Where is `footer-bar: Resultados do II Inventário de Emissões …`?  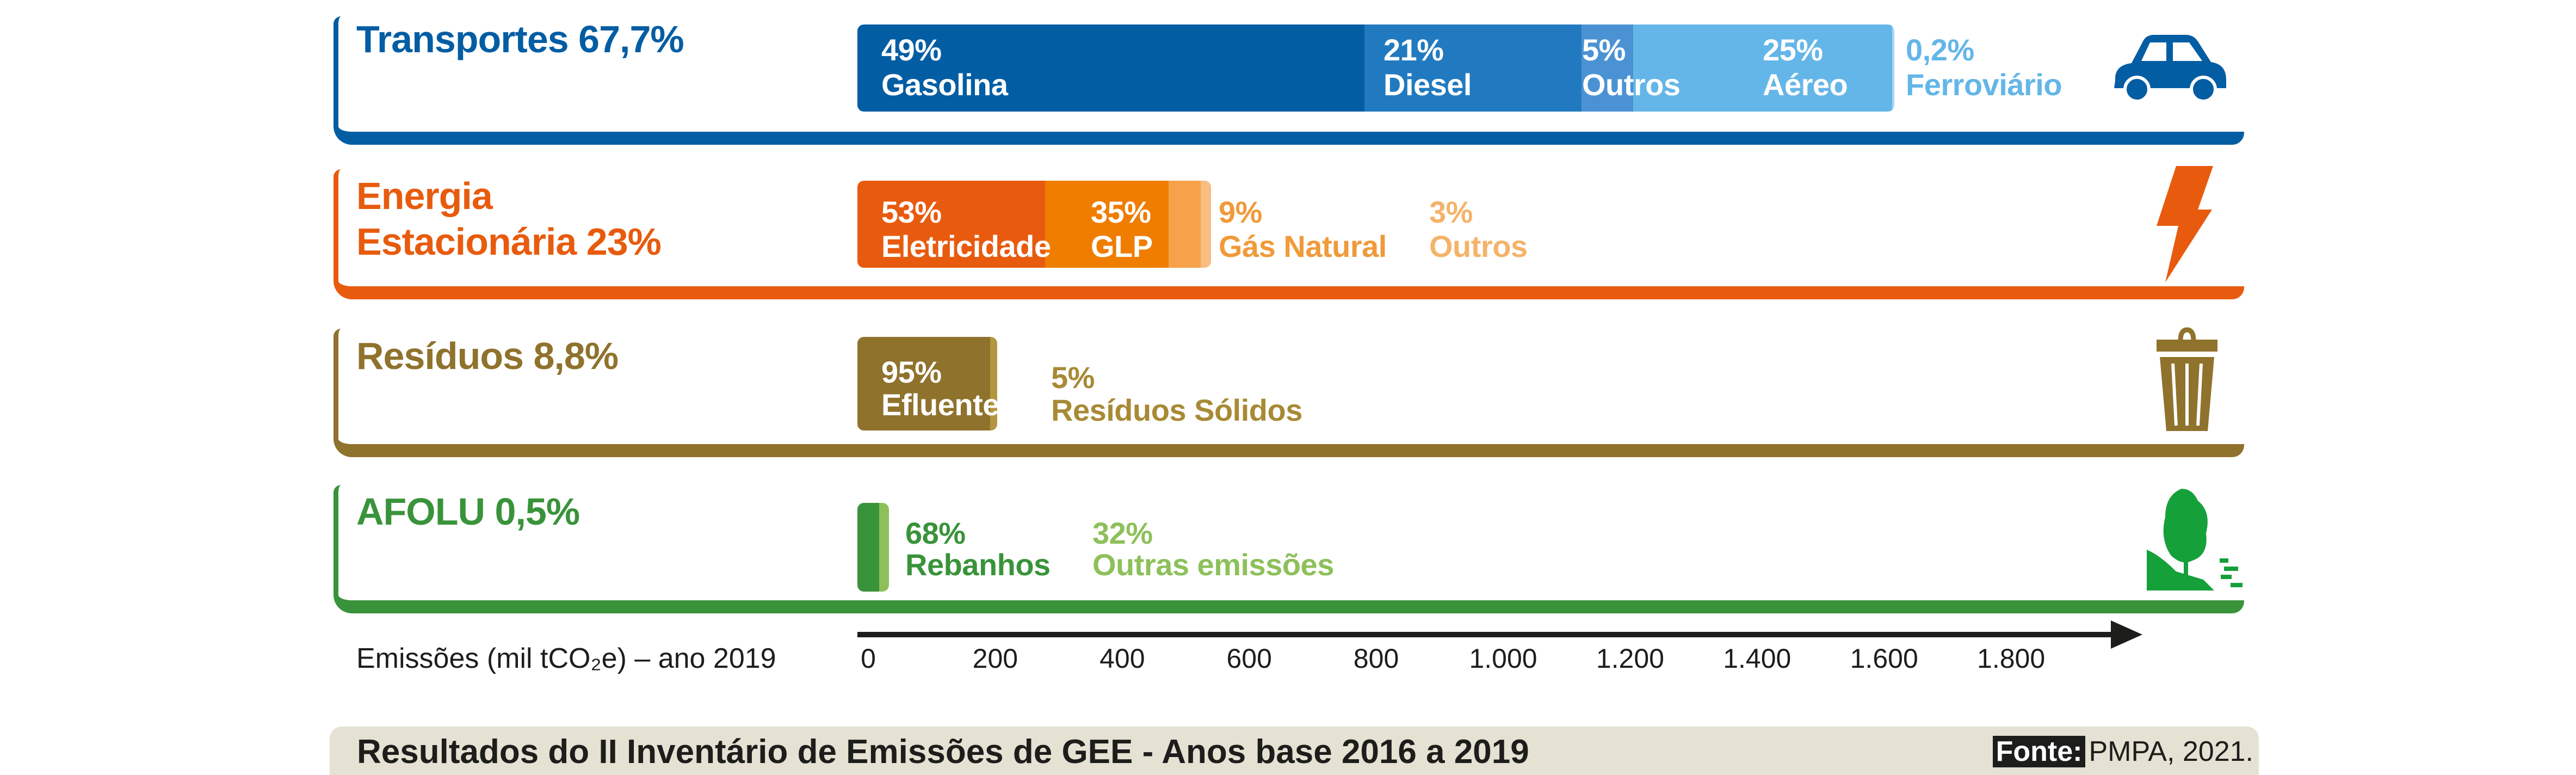
footer-bar: Resultados do II Inventário de Emissões … is located at coordinates (1295, 751).